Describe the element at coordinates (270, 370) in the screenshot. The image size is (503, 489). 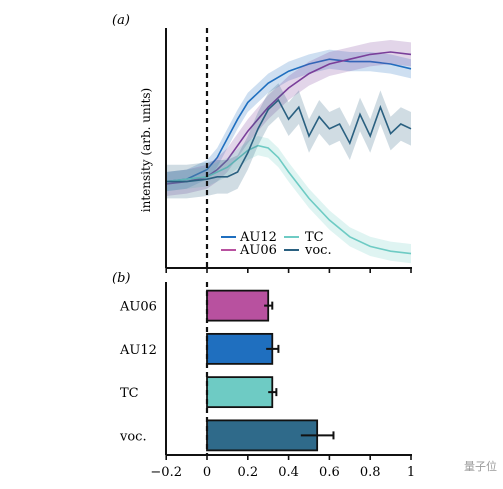
I see `panel-b-plot-area` at that location.